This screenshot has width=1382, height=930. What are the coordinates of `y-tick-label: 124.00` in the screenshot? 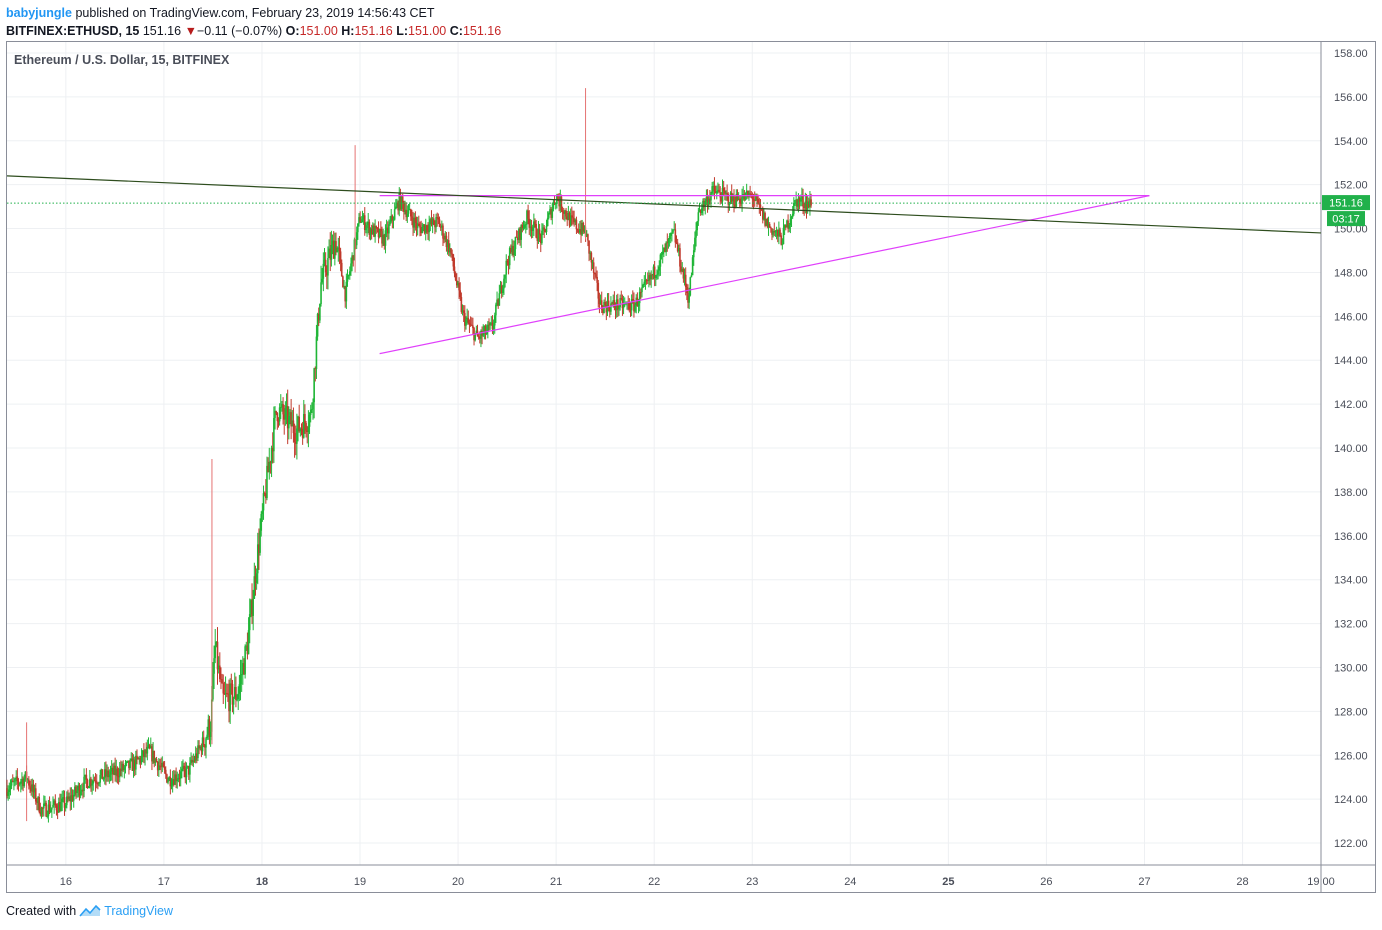 It's located at (1351, 800).